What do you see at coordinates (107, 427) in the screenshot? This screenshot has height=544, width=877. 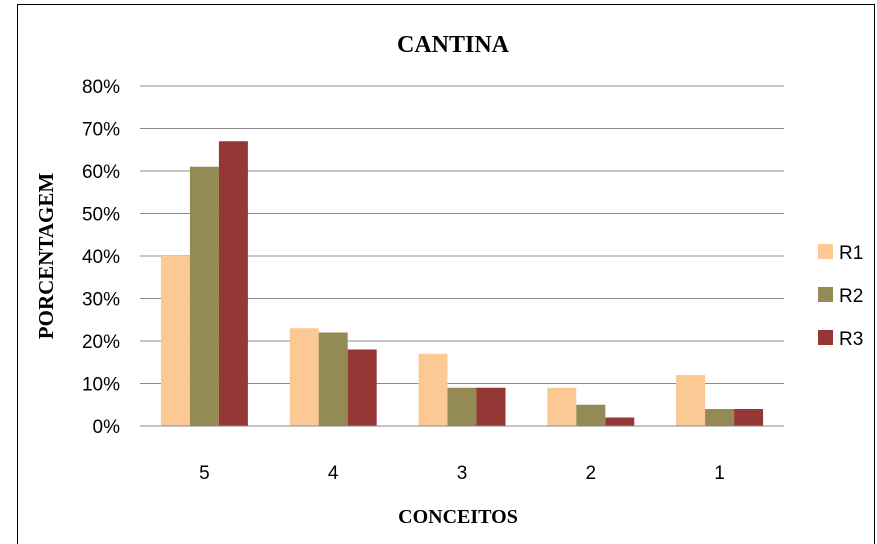 I see `y-tick-label: 0%` at bounding box center [107, 427].